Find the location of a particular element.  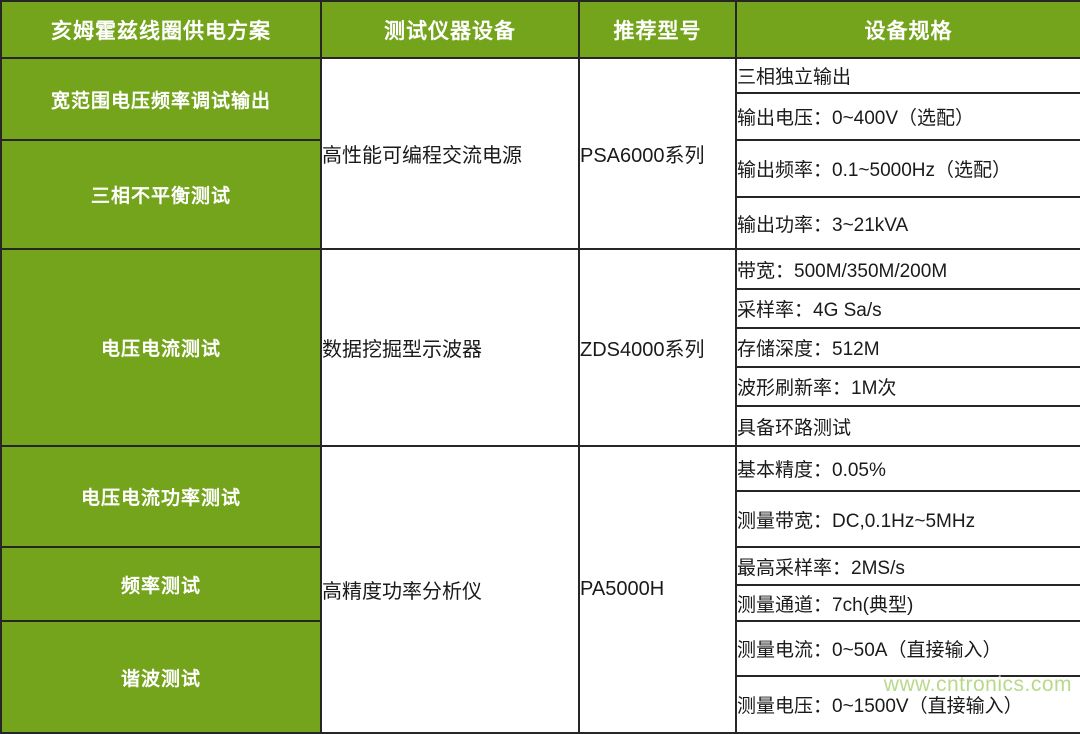

spec-cell: 三相独立输出 is located at coordinates (907, 75).